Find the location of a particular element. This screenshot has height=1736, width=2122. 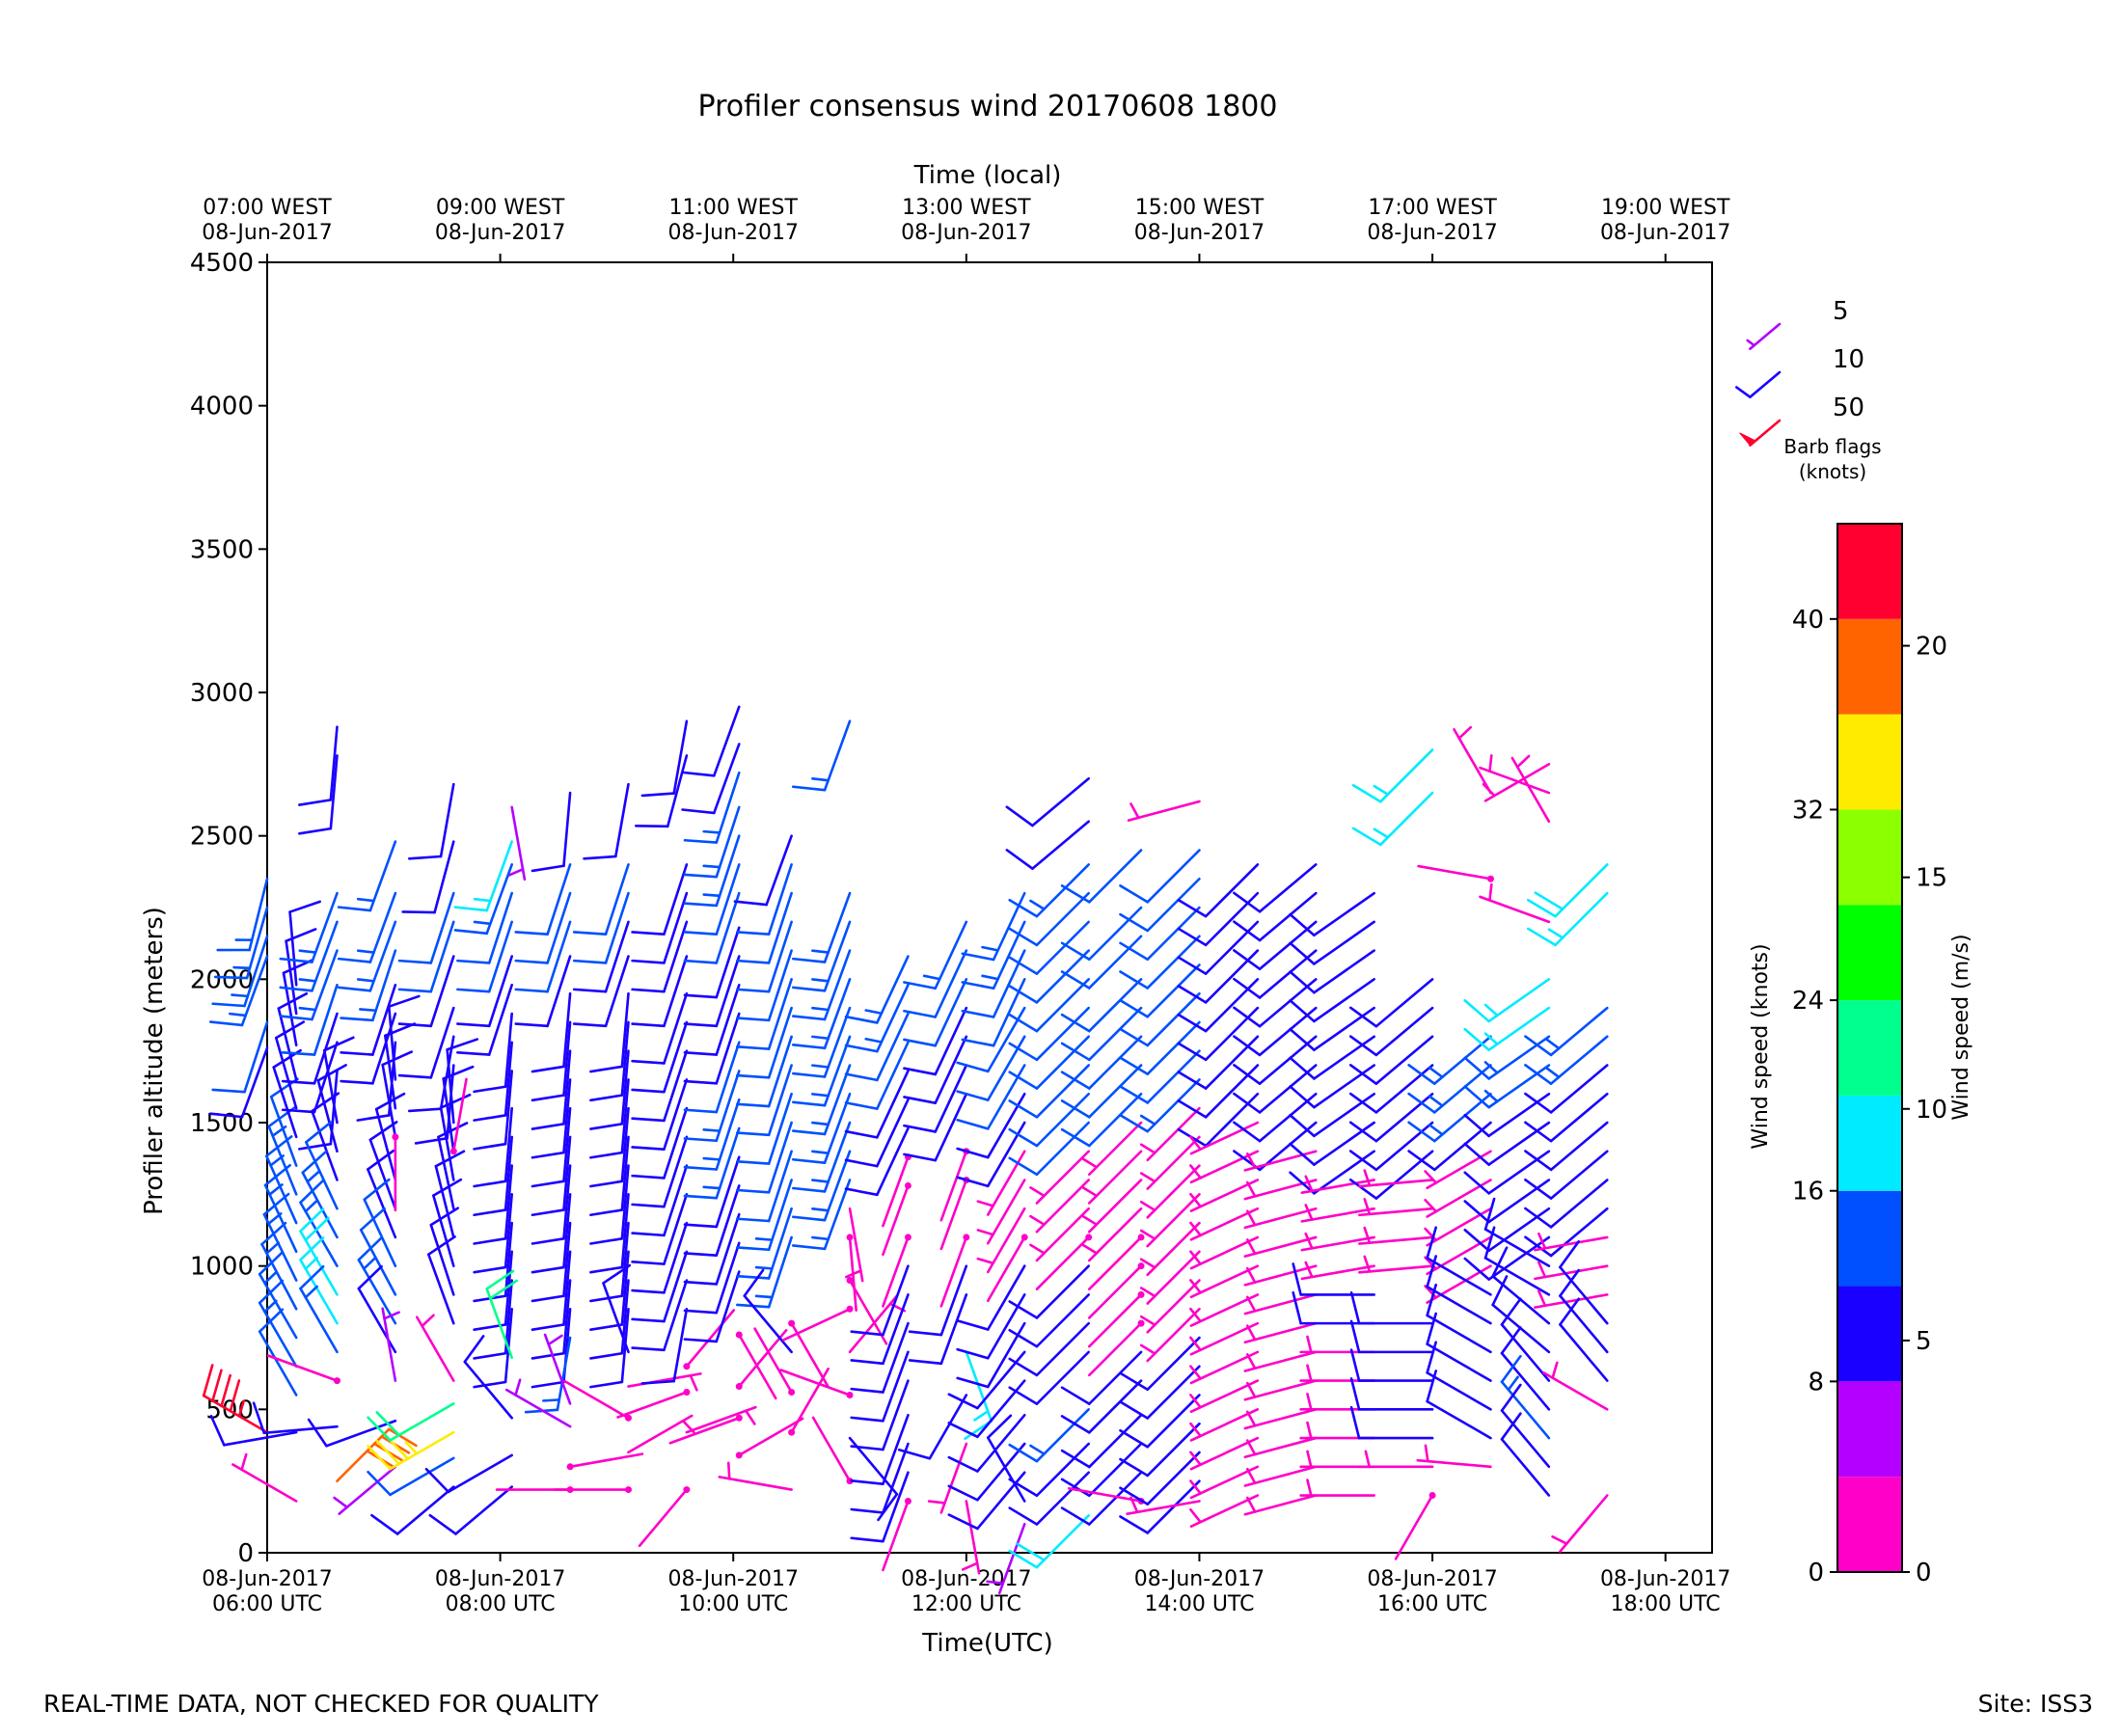

x-top-tick-label-date: 08-Jun-2017 is located at coordinates (500, 233).